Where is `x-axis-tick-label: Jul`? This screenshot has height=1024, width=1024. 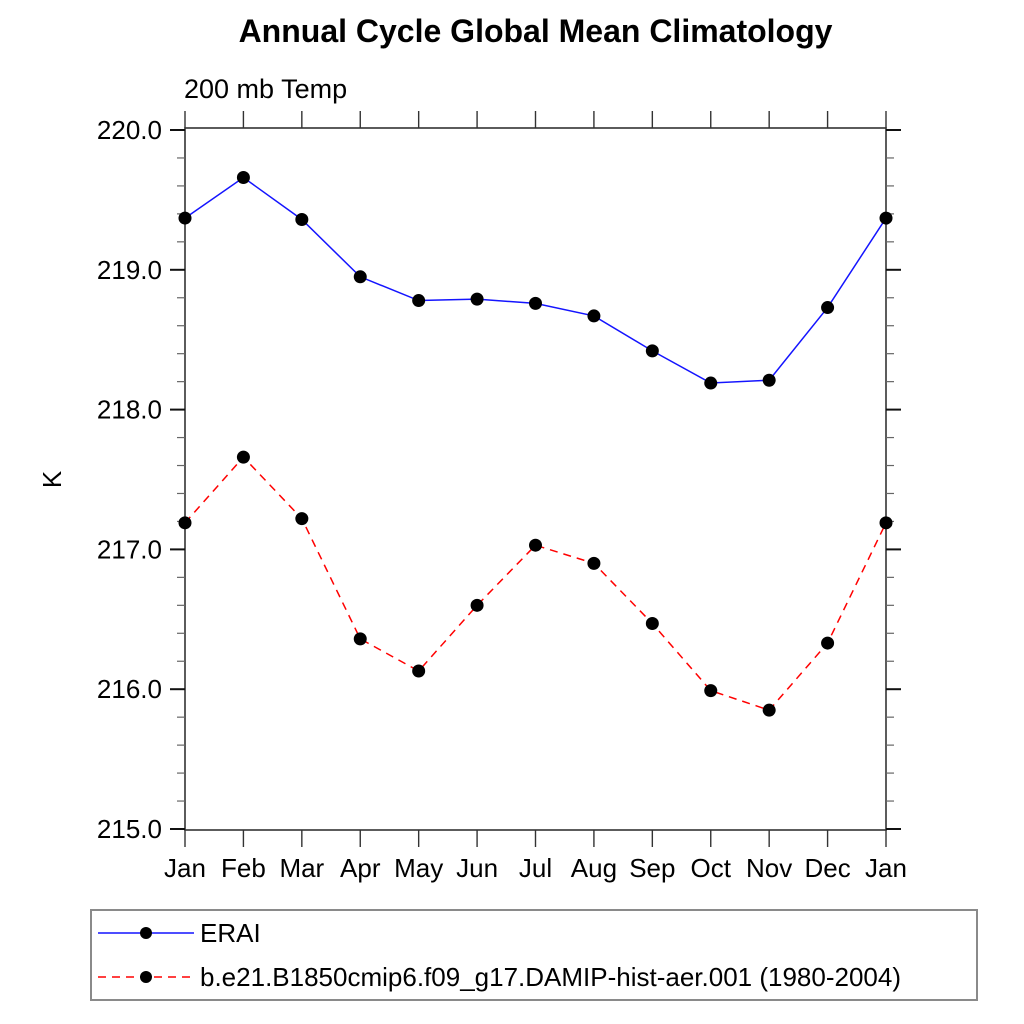
x-axis-tick-label: Jul is located at coordinates (535, 868).